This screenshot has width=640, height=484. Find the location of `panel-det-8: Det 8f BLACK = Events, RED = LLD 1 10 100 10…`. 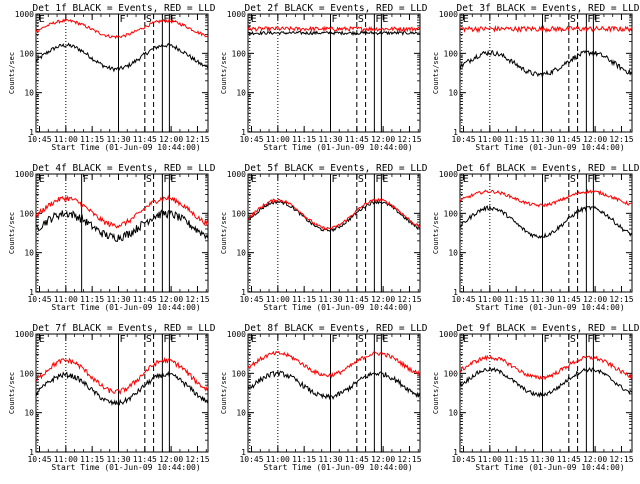

panel-det-8: Det 8f BLACK = Events, RED = LLD 1 10 100 10… is located at coordinates (324, 397).